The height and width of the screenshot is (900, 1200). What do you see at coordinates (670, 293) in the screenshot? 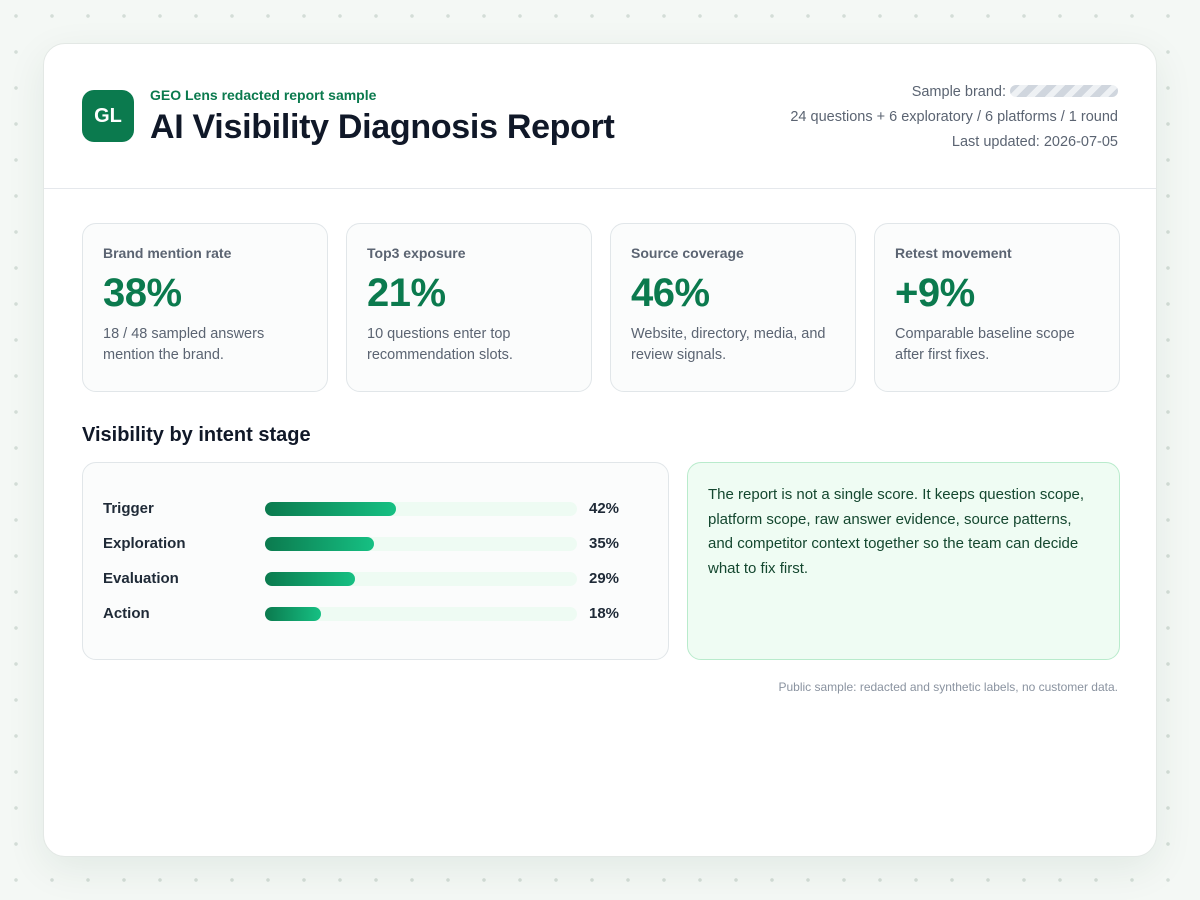
I see `metric-value: 46%` at bounding box center [670, 293].